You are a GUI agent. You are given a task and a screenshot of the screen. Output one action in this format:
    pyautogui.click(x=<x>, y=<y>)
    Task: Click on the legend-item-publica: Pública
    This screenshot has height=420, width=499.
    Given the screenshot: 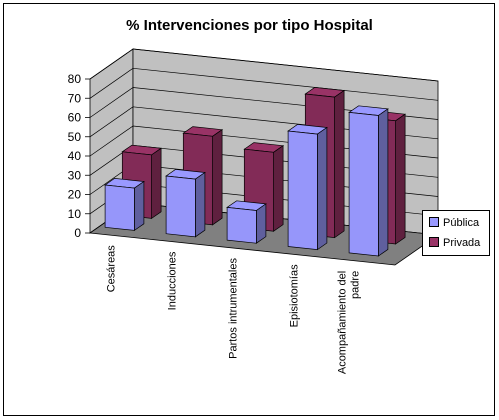 What is the action you would take?
    pyautogui.click(x=454, y=223)
    